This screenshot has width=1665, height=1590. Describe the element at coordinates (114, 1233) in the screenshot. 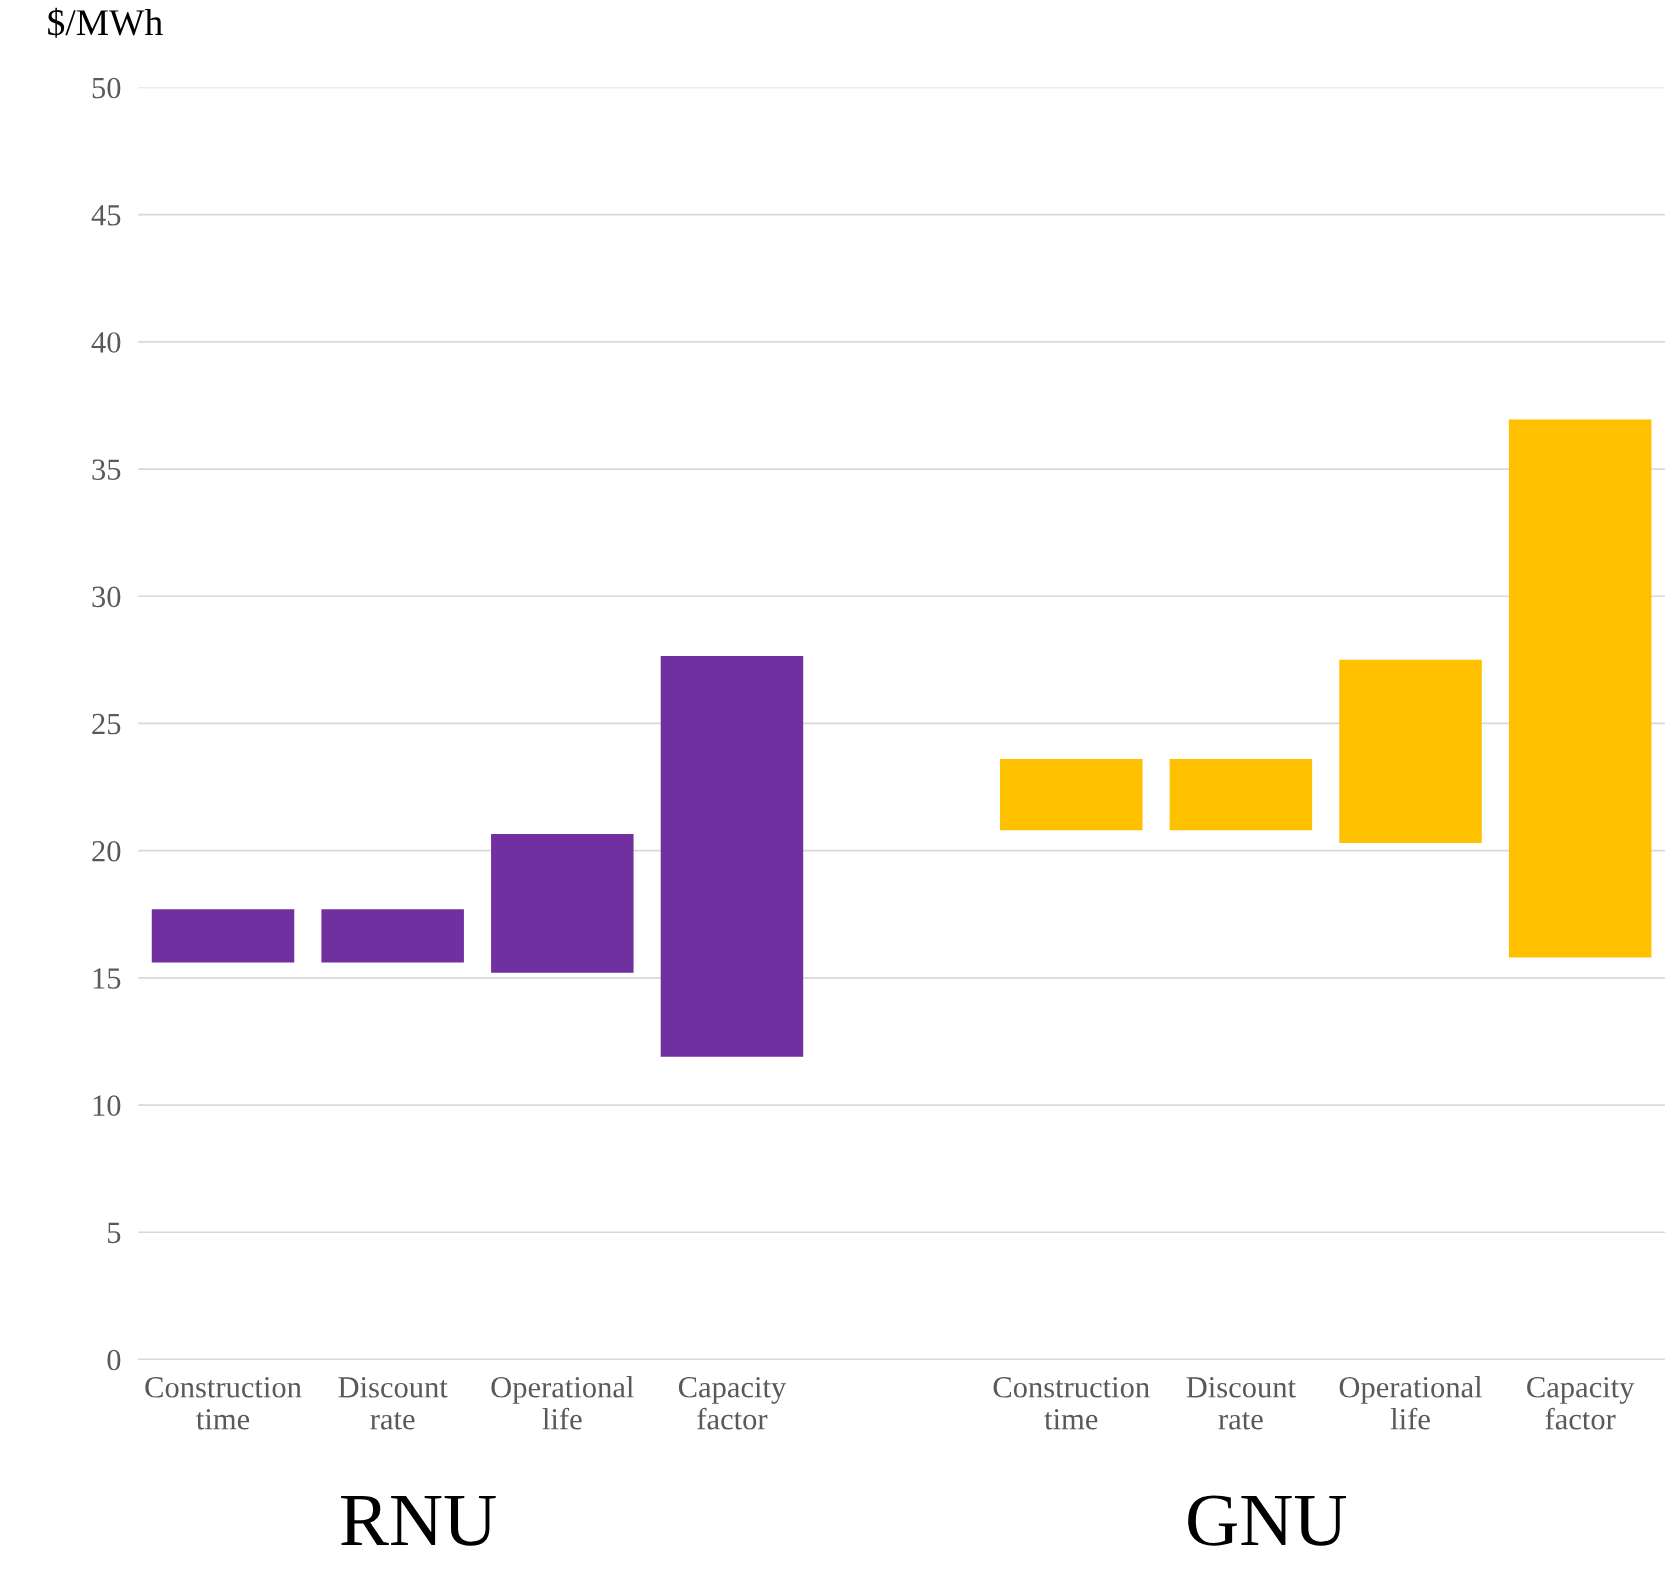

I see `y-tick-label: 5` at that location.